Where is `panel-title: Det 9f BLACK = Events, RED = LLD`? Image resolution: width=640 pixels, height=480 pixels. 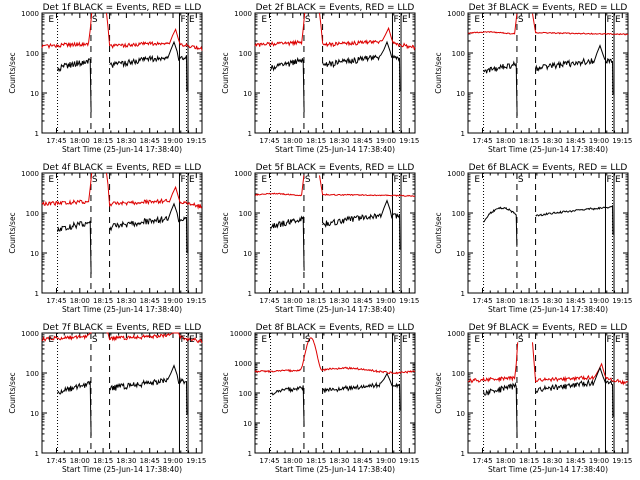
panel-title: Det 9f BLACK = Events, RED = LLD is located at coordinates (548, 328).